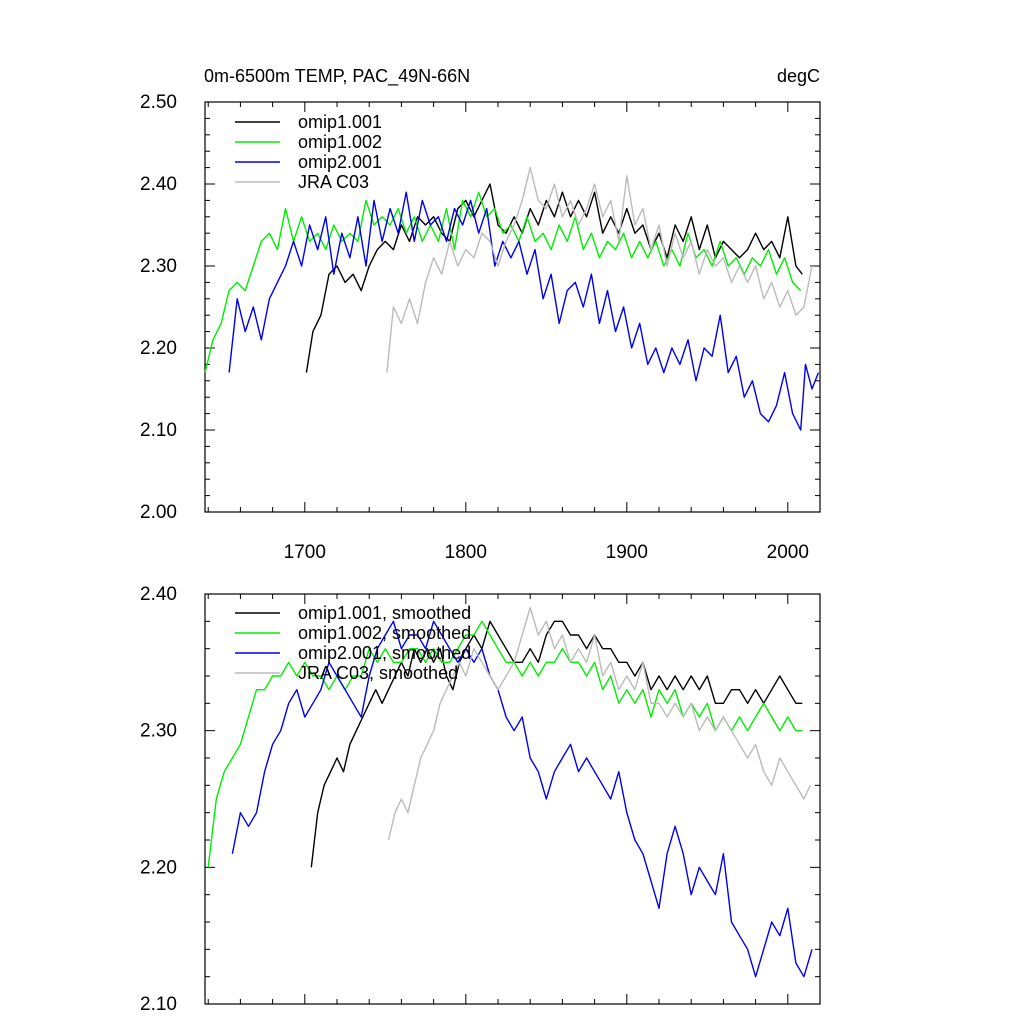  I want to click on x-tick-label: 2000, so click(788, 552).